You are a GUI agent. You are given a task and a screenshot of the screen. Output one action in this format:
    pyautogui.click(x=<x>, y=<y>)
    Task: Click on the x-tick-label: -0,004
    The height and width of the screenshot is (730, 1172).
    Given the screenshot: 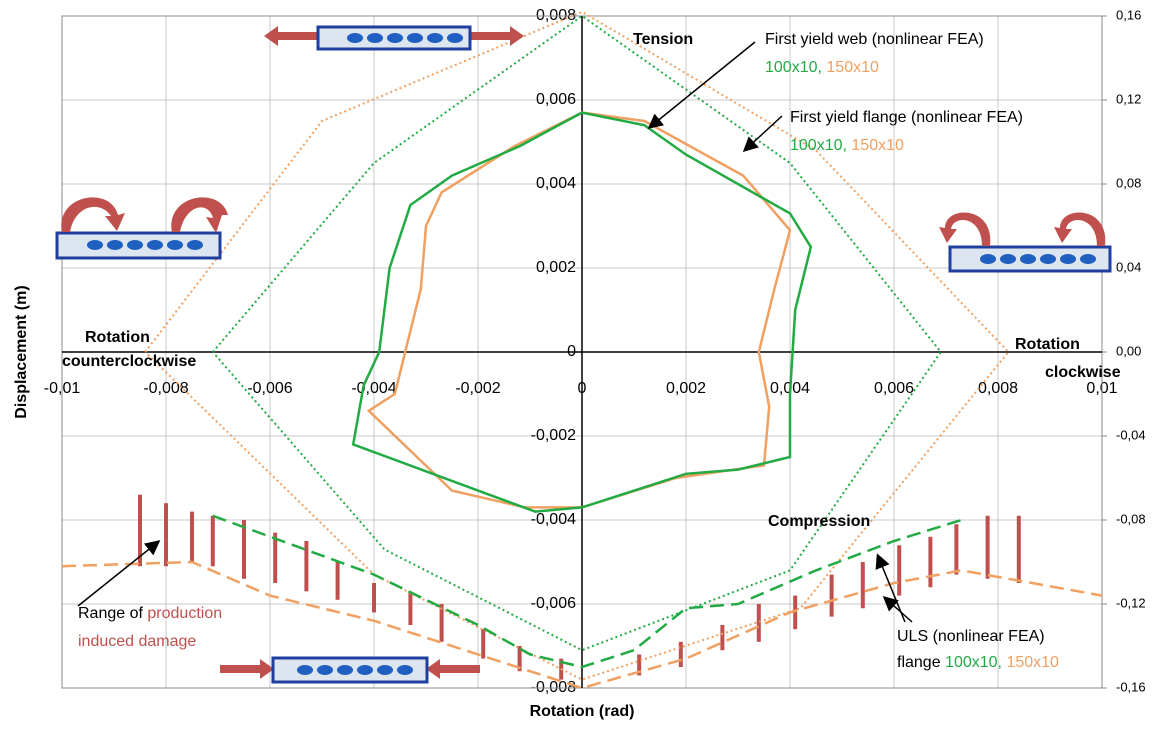 What is the action you would take?
    pyautogui.click(x=373, y=388)
    